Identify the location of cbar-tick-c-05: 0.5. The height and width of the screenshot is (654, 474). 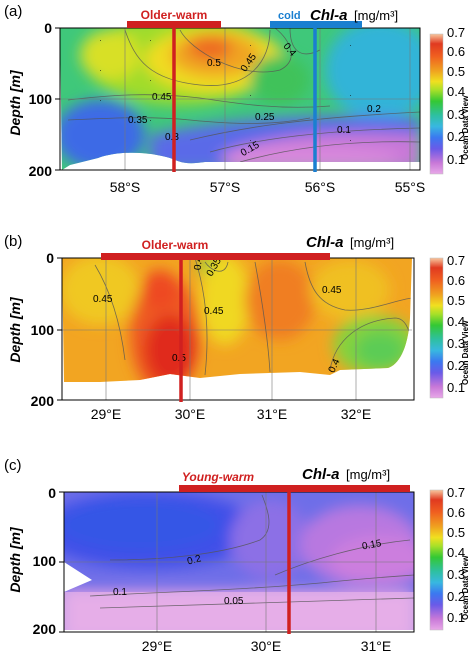
(456, 532).